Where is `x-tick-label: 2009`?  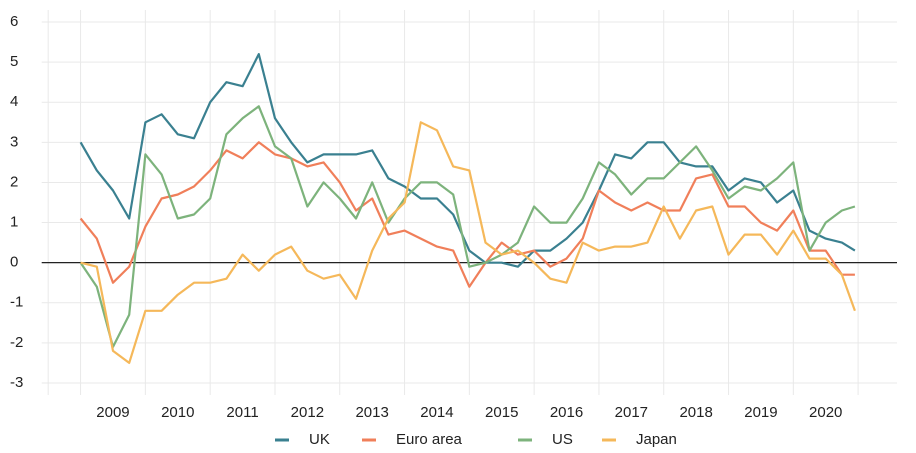 x-tick-label: 2009 is located at coordinates (112, 412).